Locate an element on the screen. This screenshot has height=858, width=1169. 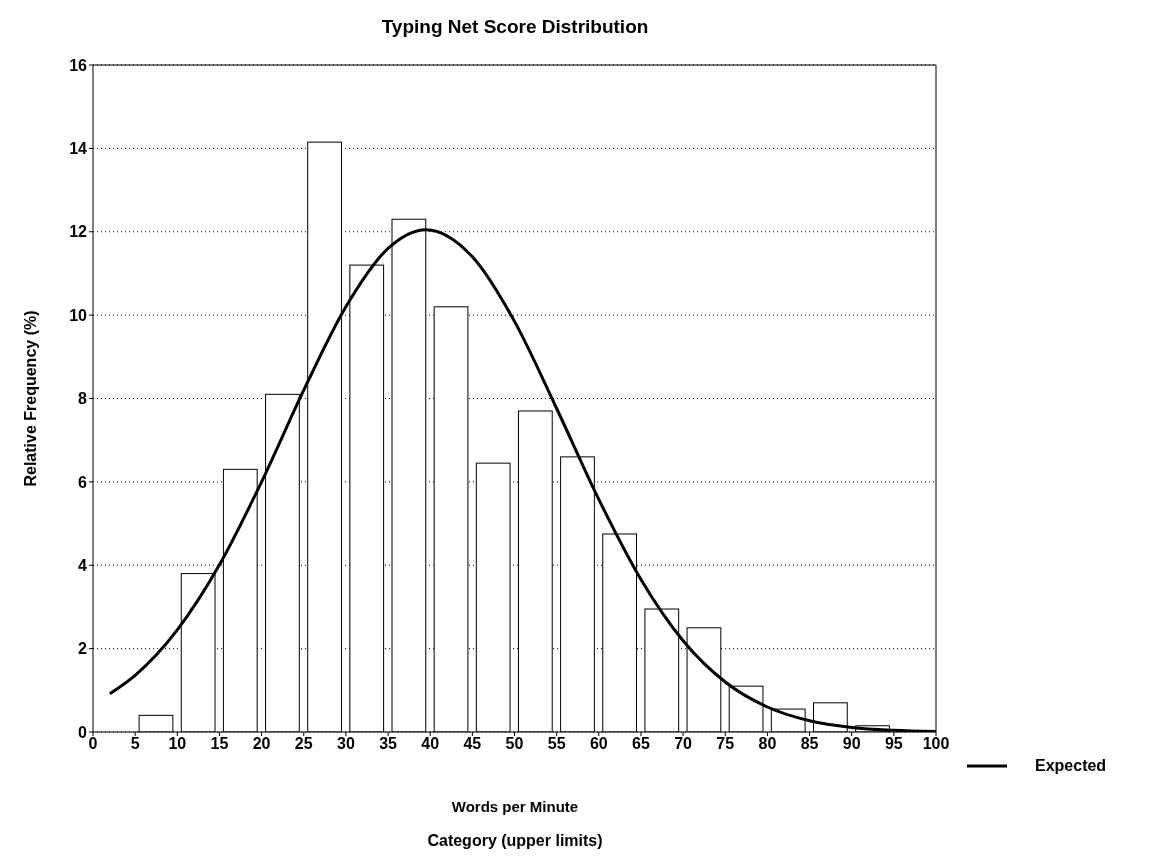
x-tick-label: 20 is located at coordinates (261, 744).